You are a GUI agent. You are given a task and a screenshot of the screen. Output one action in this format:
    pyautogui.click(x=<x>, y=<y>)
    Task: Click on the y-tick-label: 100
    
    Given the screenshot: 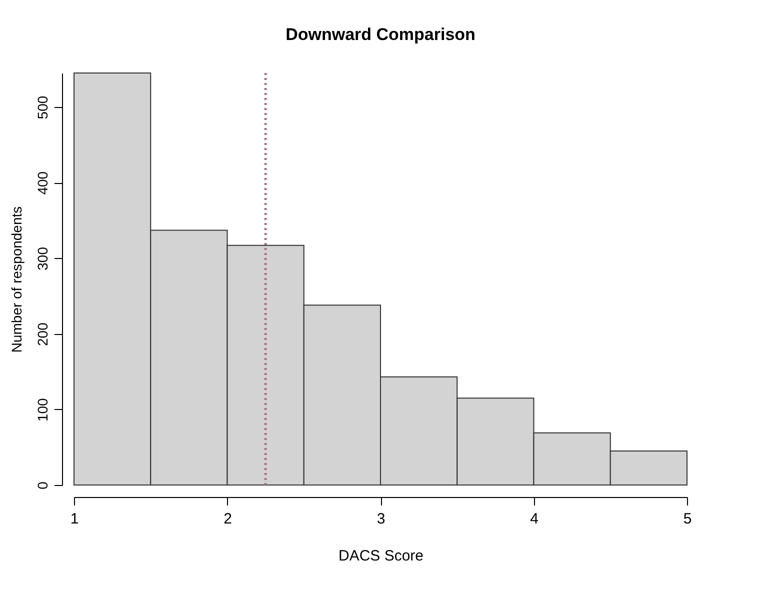 What is the action you would take?
    pyautogui.click(x=42, y=410)
    